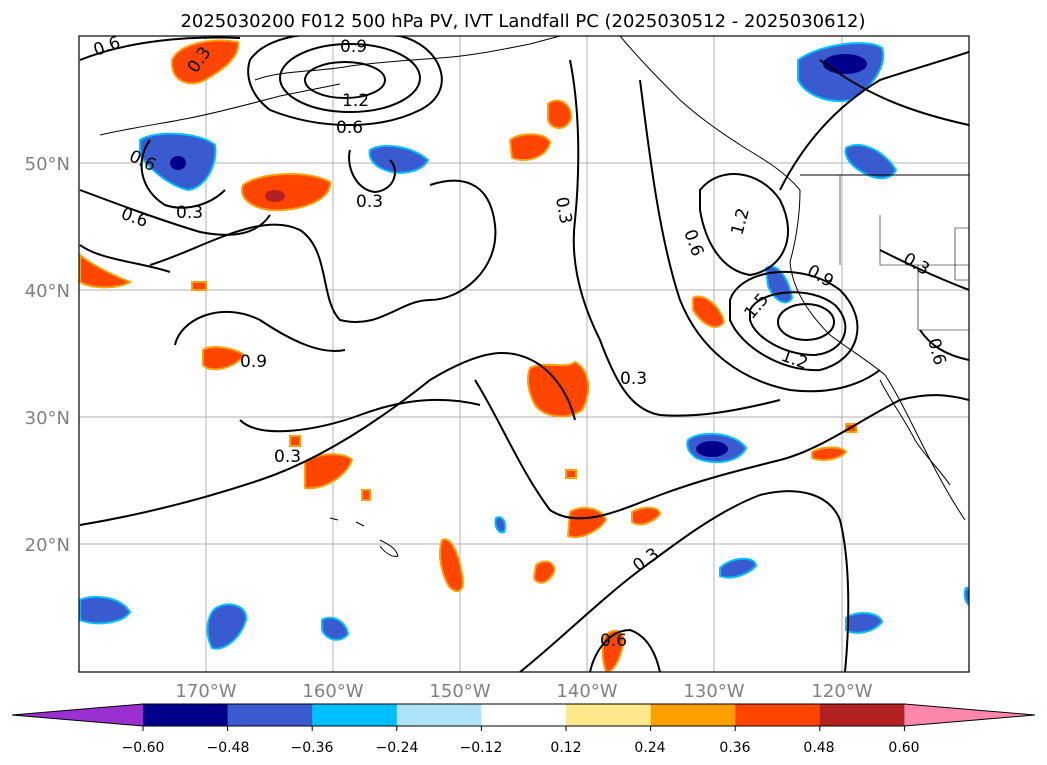  I want to click on colorbar-tick-label: 0.48, so click(818, 748).